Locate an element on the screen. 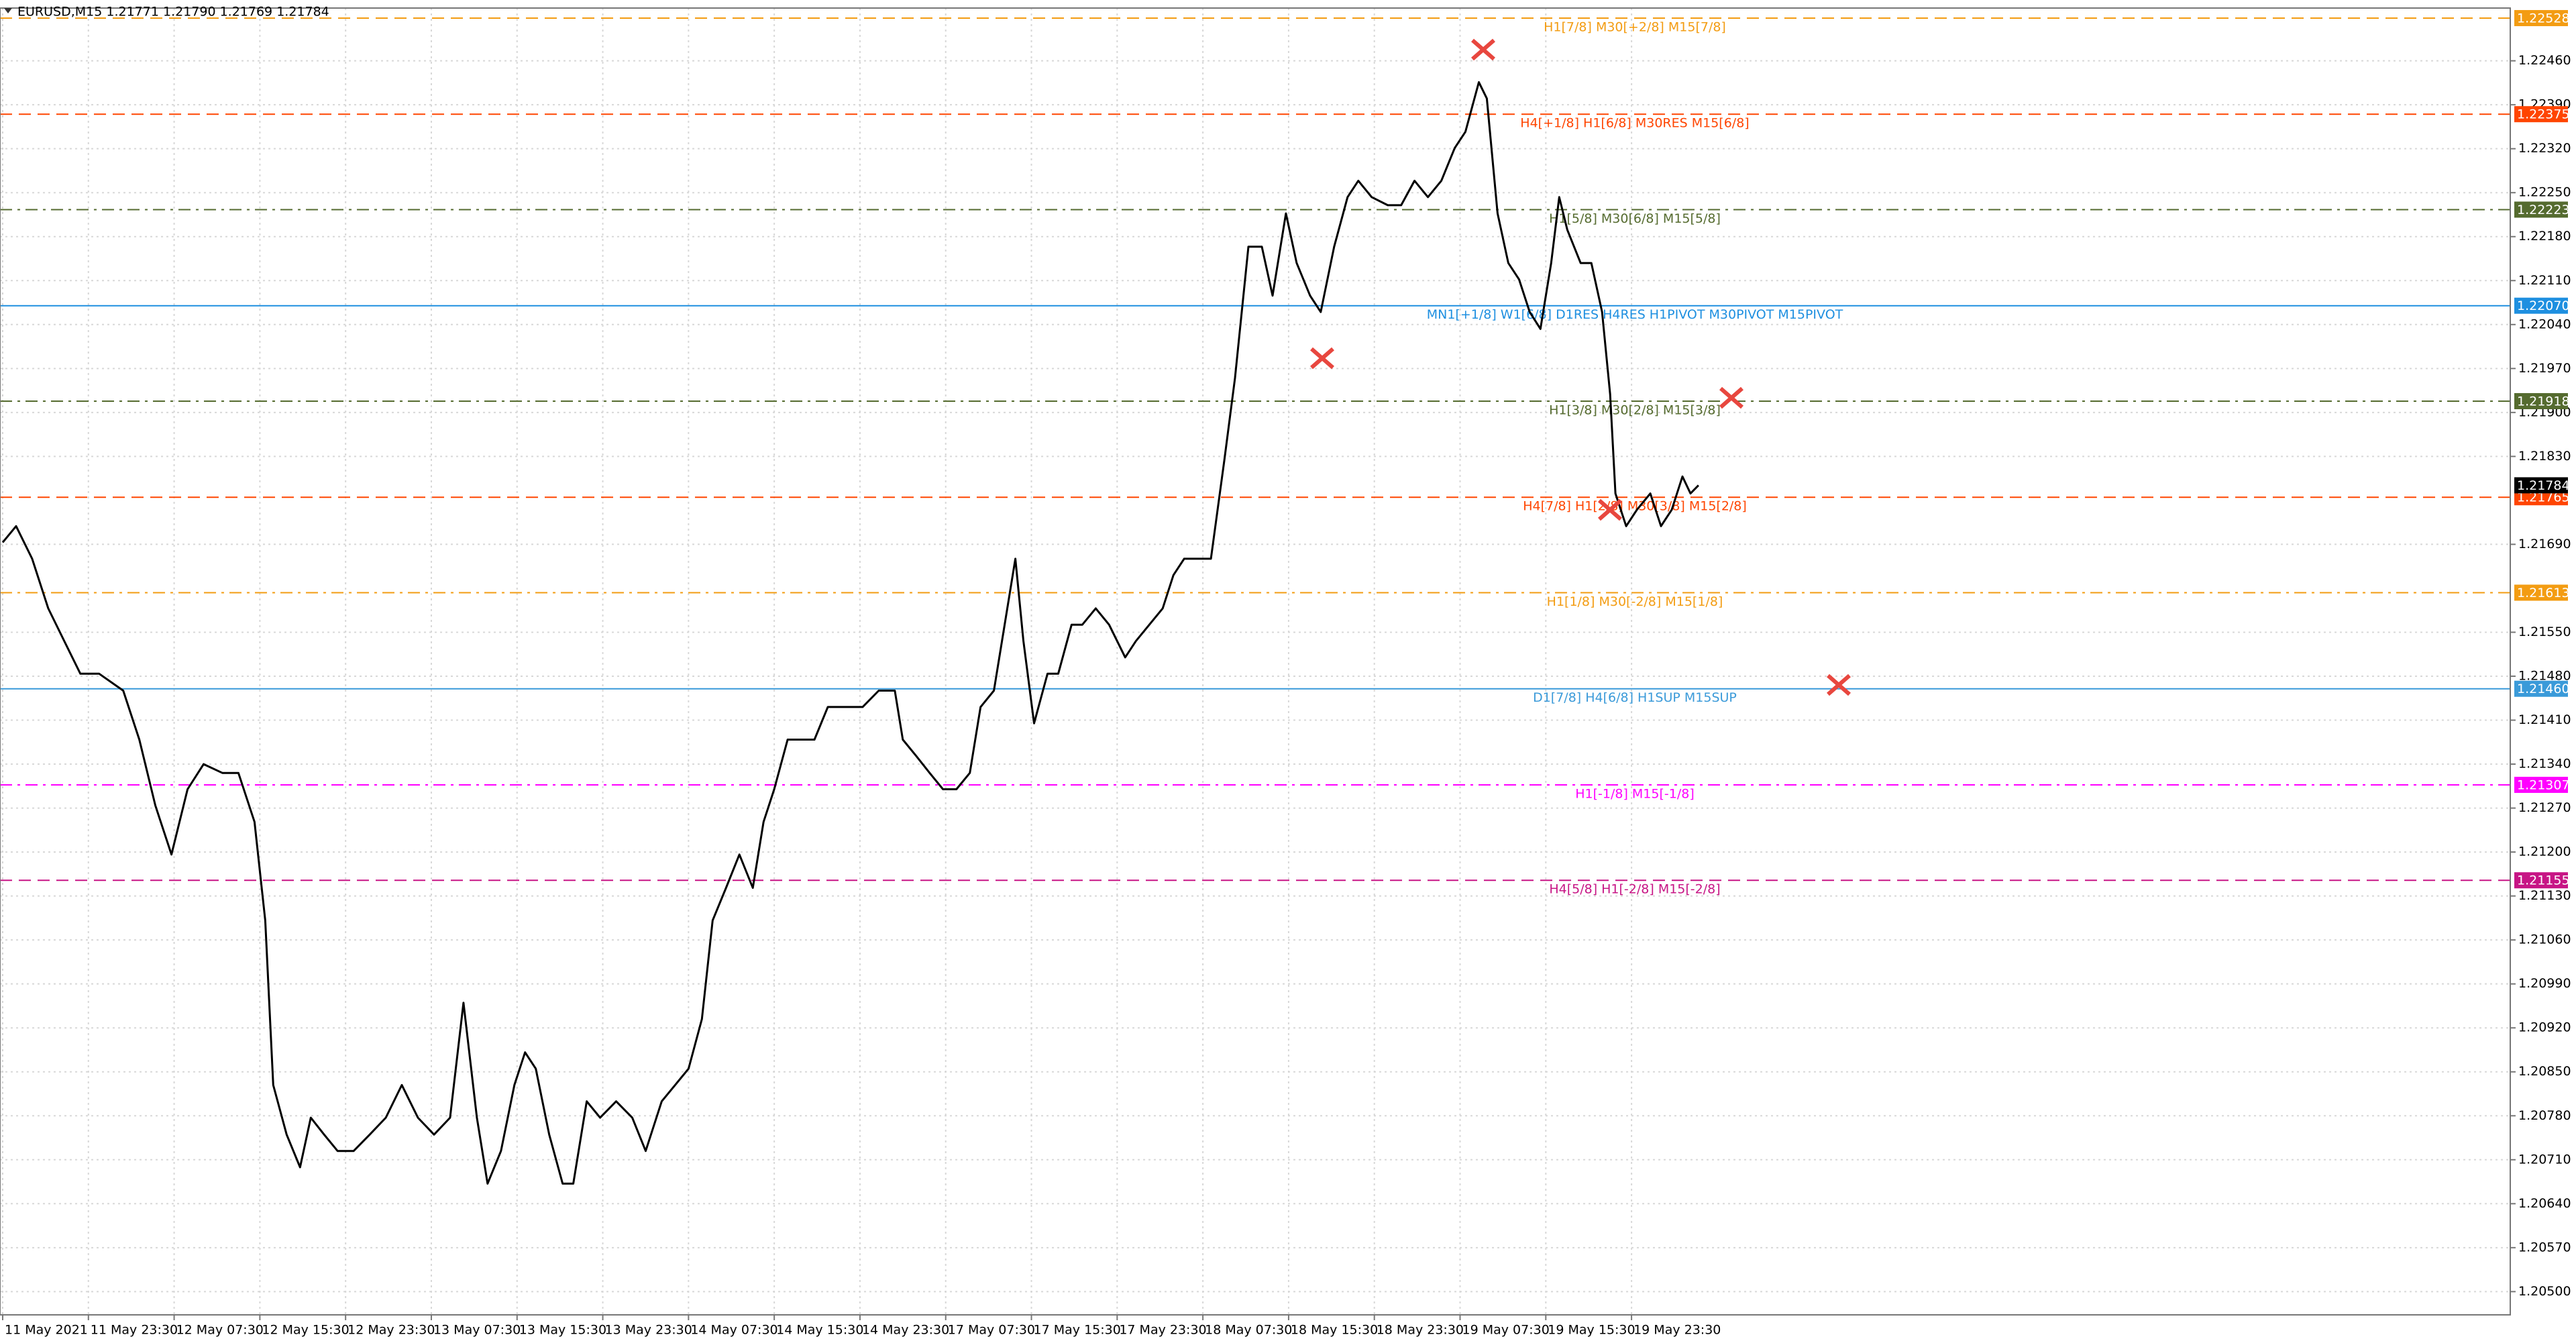  y-tick-label: 1.21480 is located at coordinates (2544, 675).